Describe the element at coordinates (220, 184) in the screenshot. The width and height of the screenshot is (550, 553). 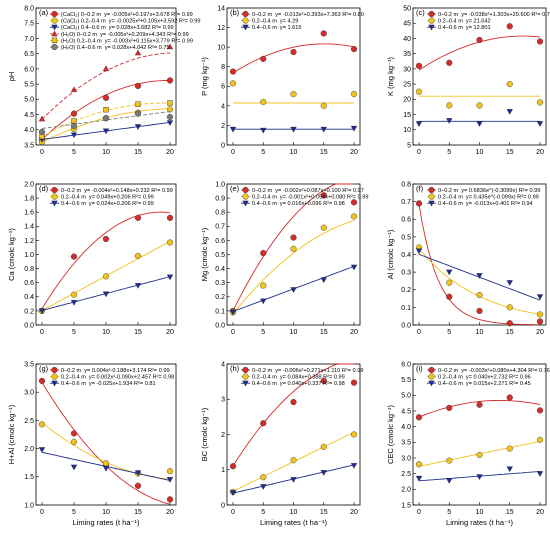
I see `y-tick-label: 1.0` at that location.